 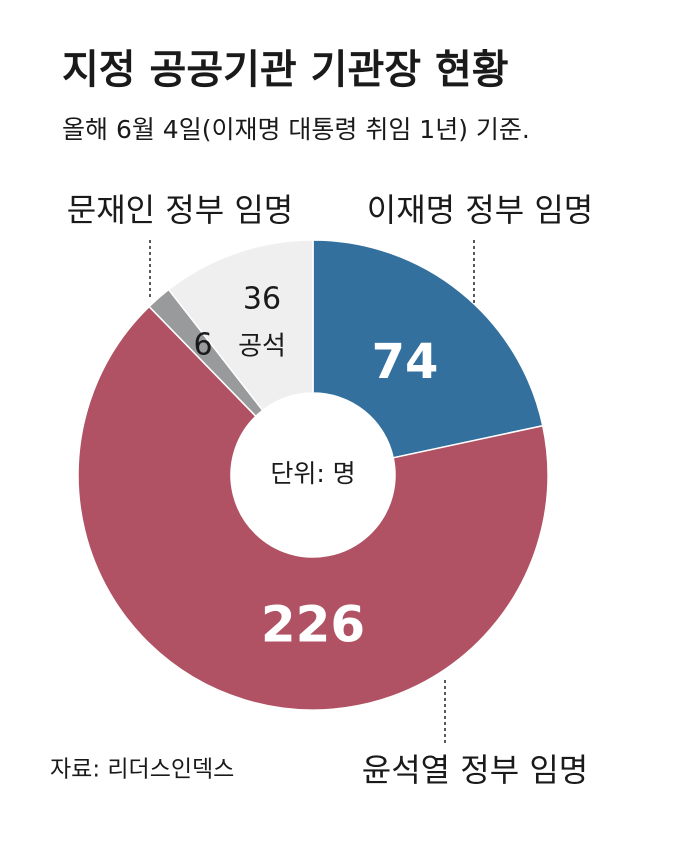 What do you see at coordinates (285, 70) in the screenshot?
I see `chart-title: 지정 공공기관 기관장 현황` at bounding box center [285, 70].